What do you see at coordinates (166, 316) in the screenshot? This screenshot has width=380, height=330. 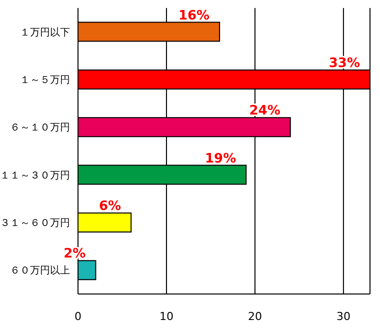 I see `x-tick-label: 10` at bounding box center [166, 316].